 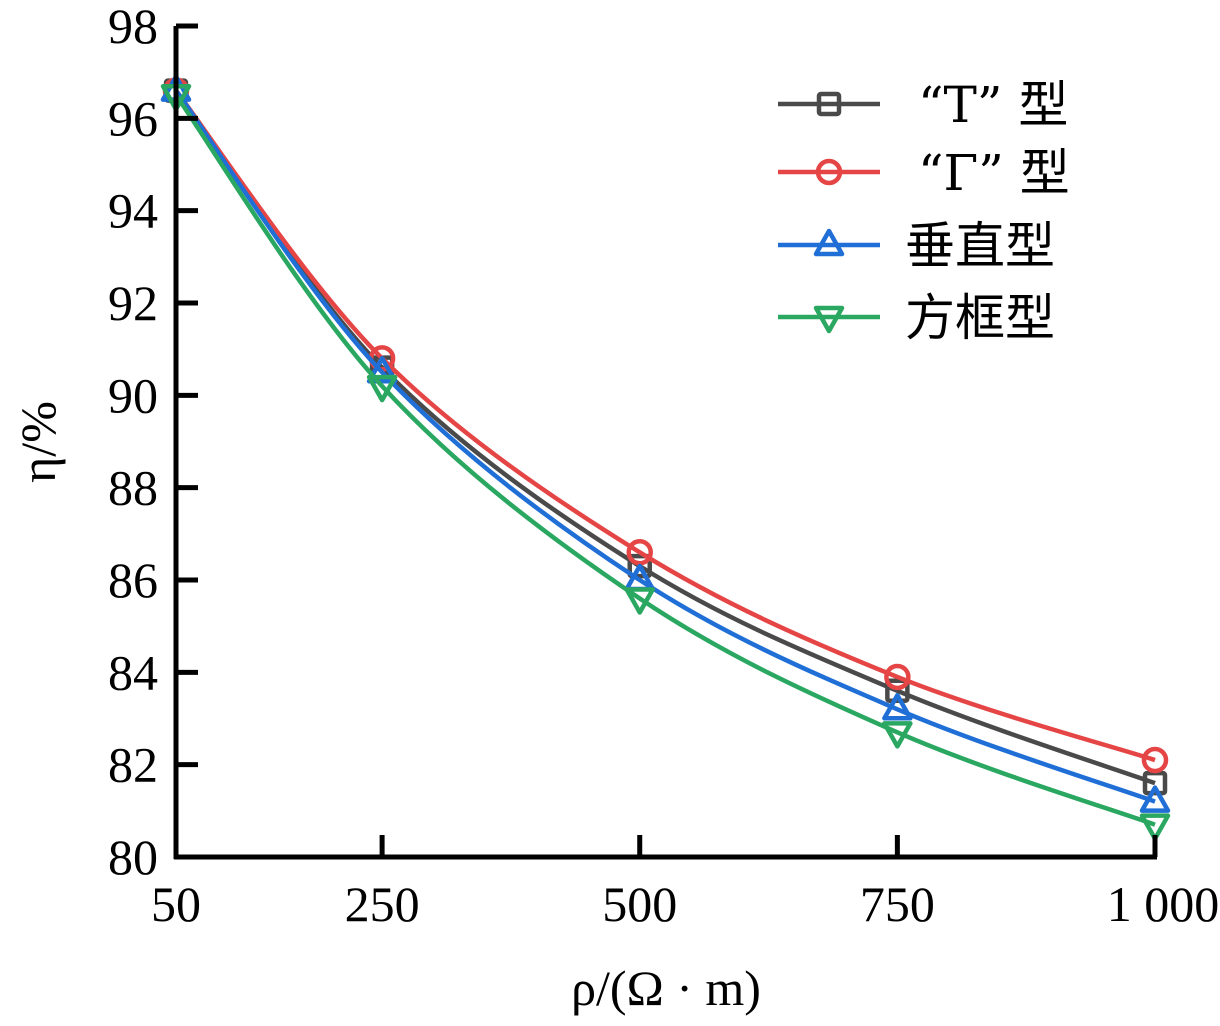 What do you see at coordinates (639, 904) in the screenshot?
I see `x-tick-label: 500` at bounding box center [639, 904].